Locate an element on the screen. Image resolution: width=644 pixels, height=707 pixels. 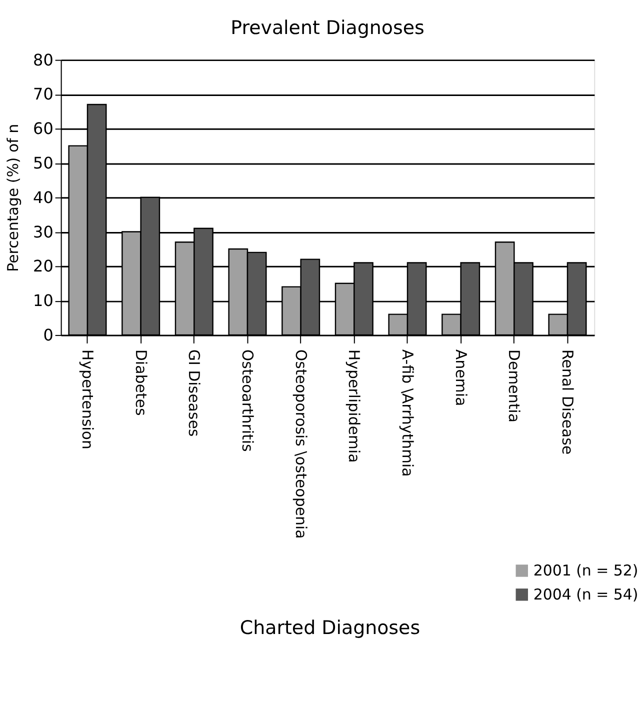
x-tick-label: GI Diseases is located at coordinates (194, 393).